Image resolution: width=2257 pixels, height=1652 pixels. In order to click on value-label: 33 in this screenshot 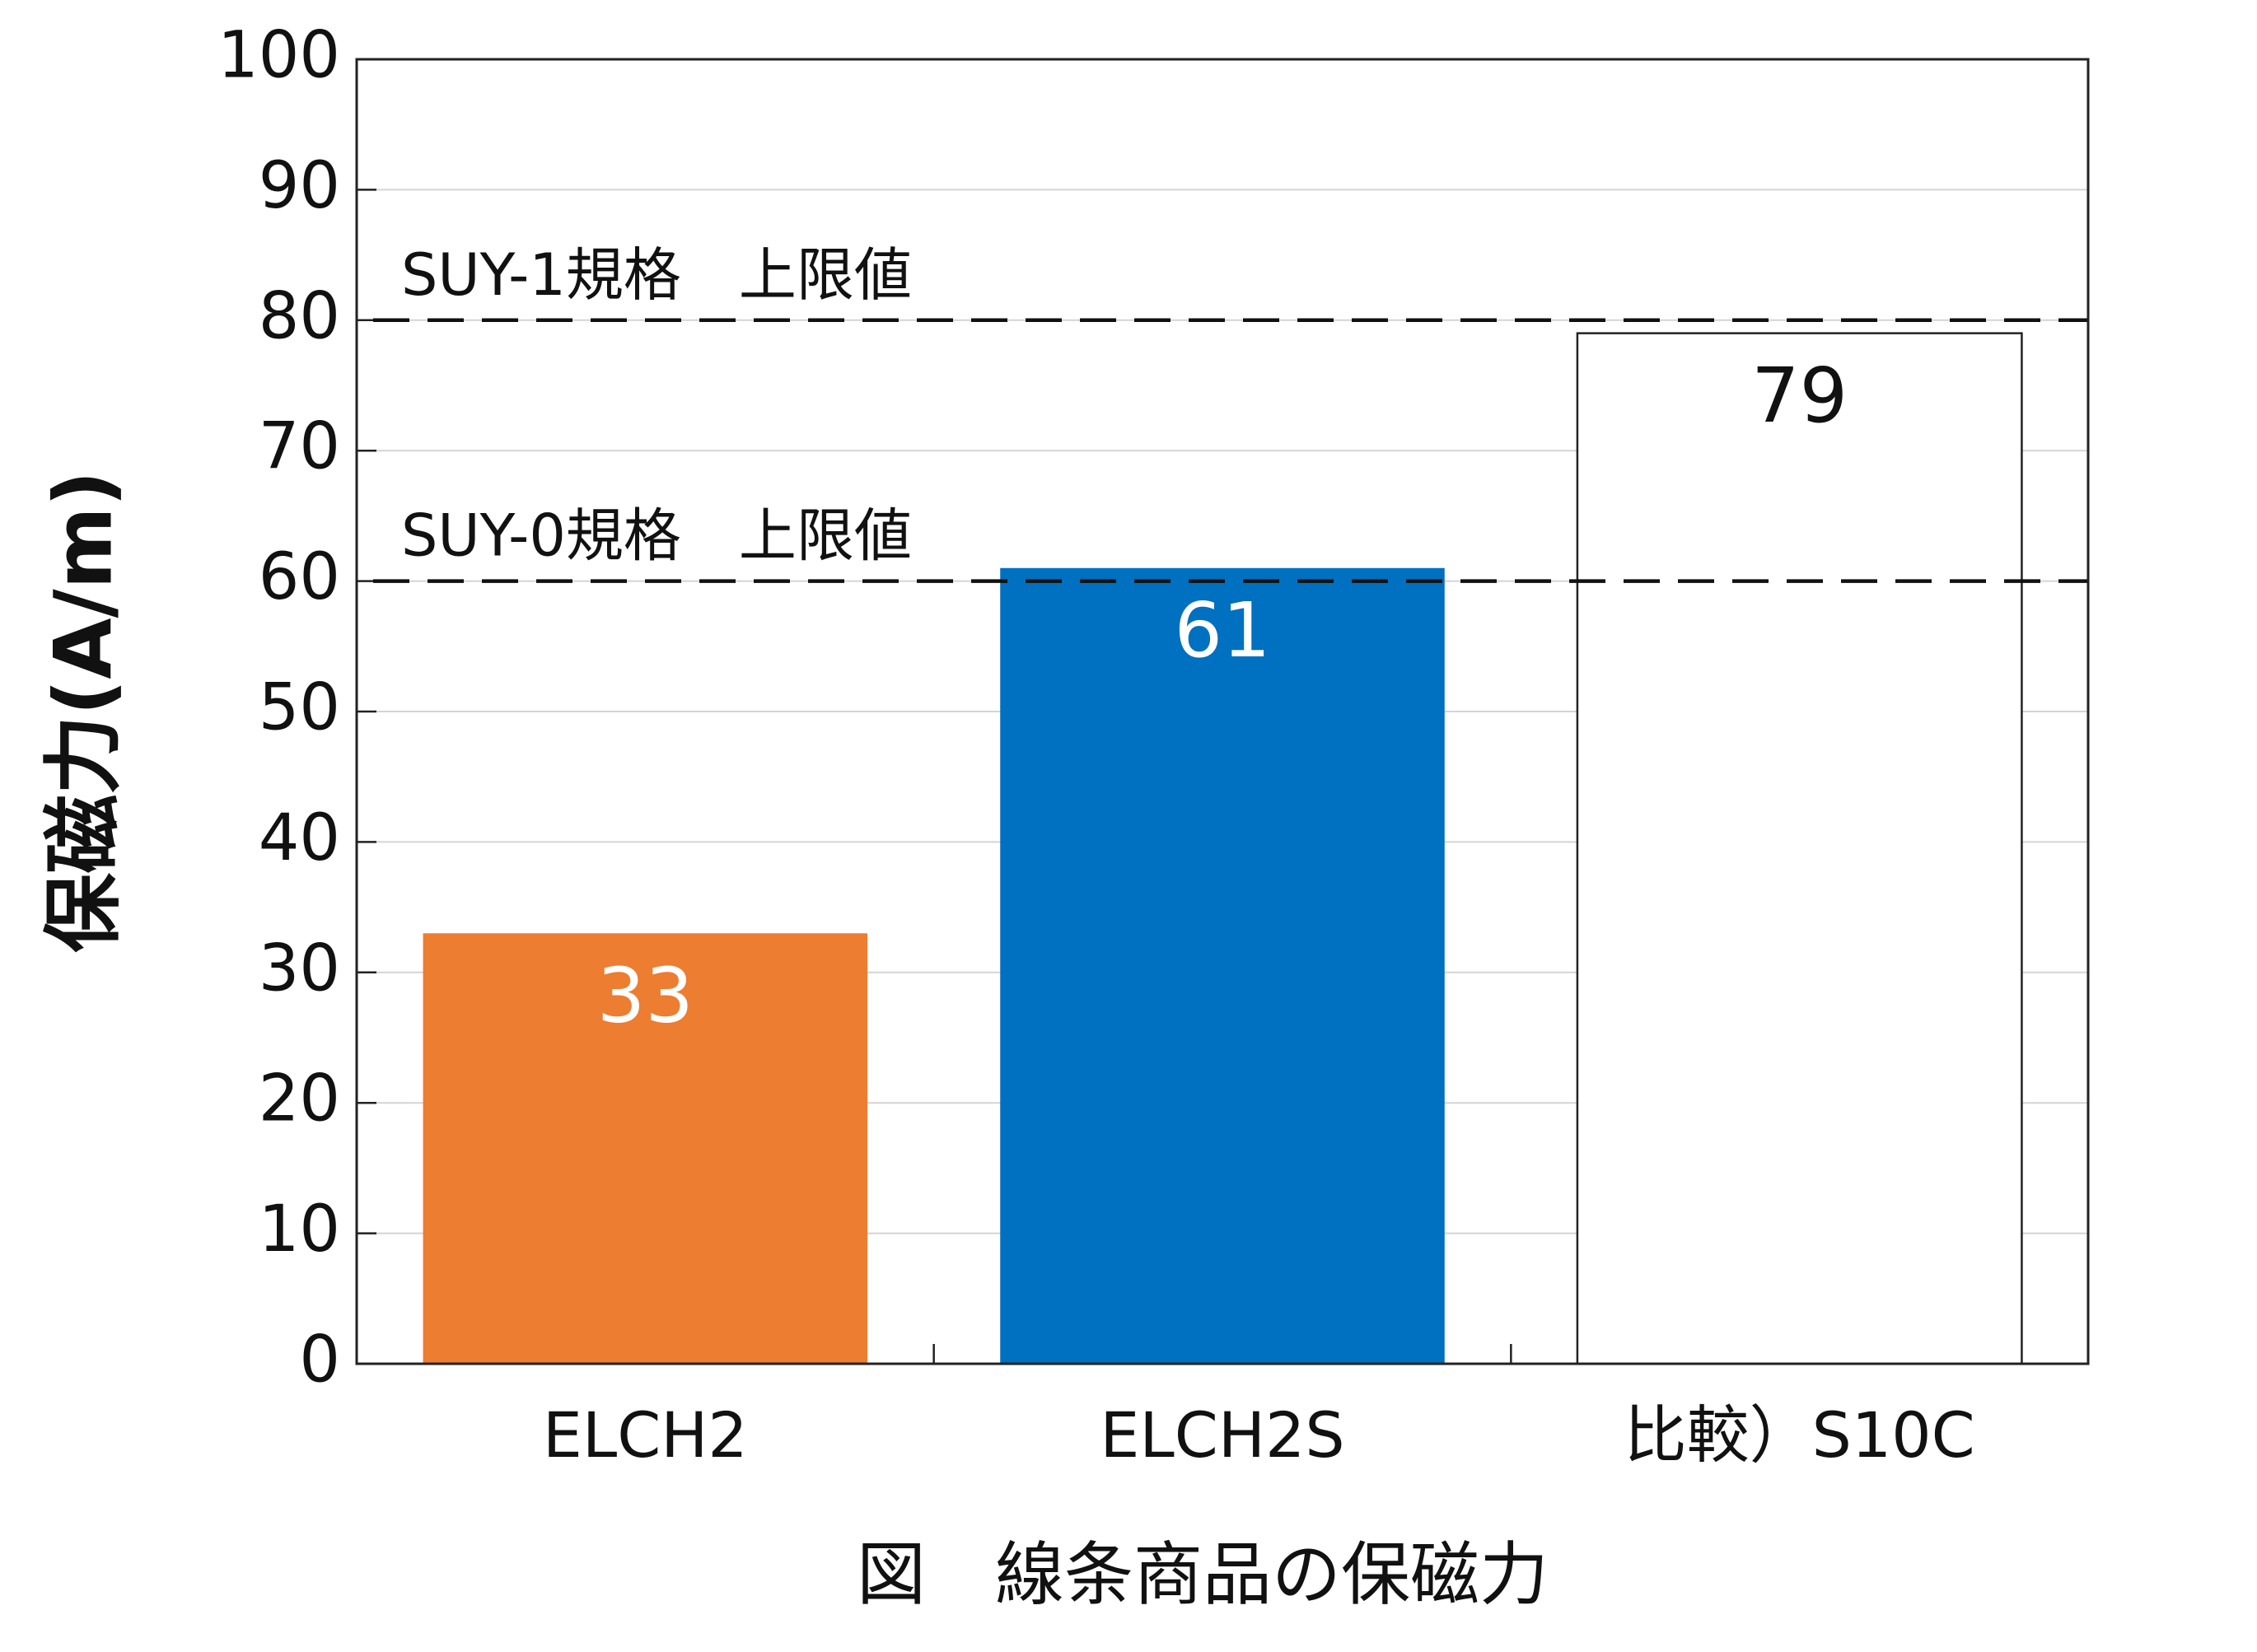, I will do `click(645, 996)`.